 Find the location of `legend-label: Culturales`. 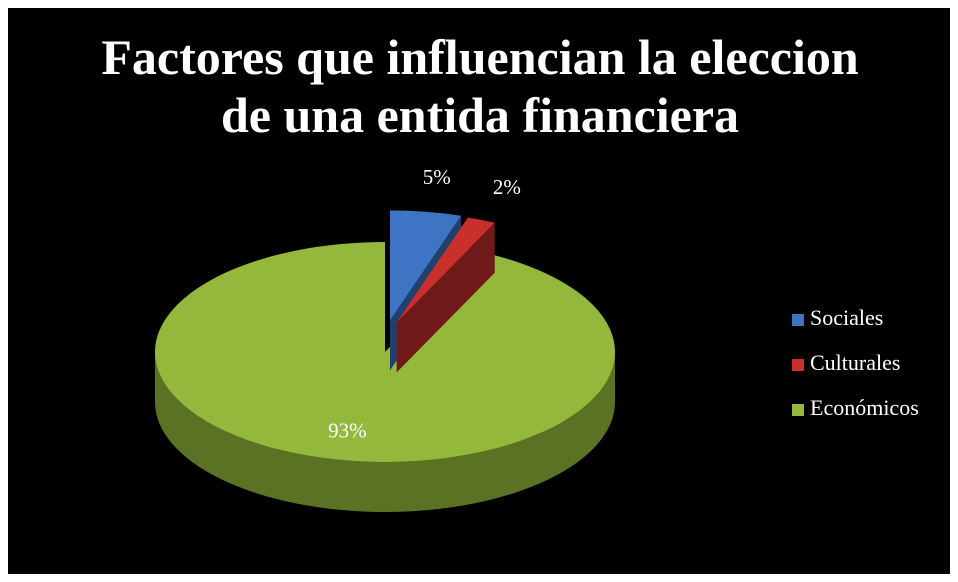

legend-label: Culturales is located at coordinates (855, 362).